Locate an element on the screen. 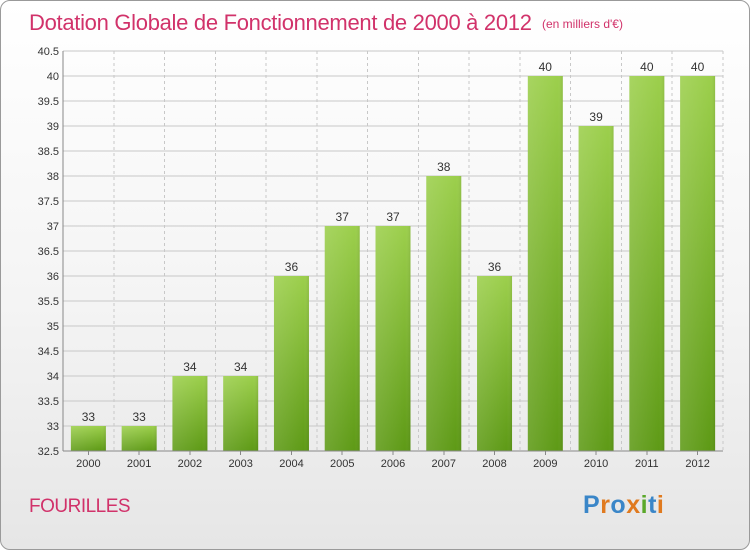  y-tick-label: 37.5 is located at coordinates (48, 202).